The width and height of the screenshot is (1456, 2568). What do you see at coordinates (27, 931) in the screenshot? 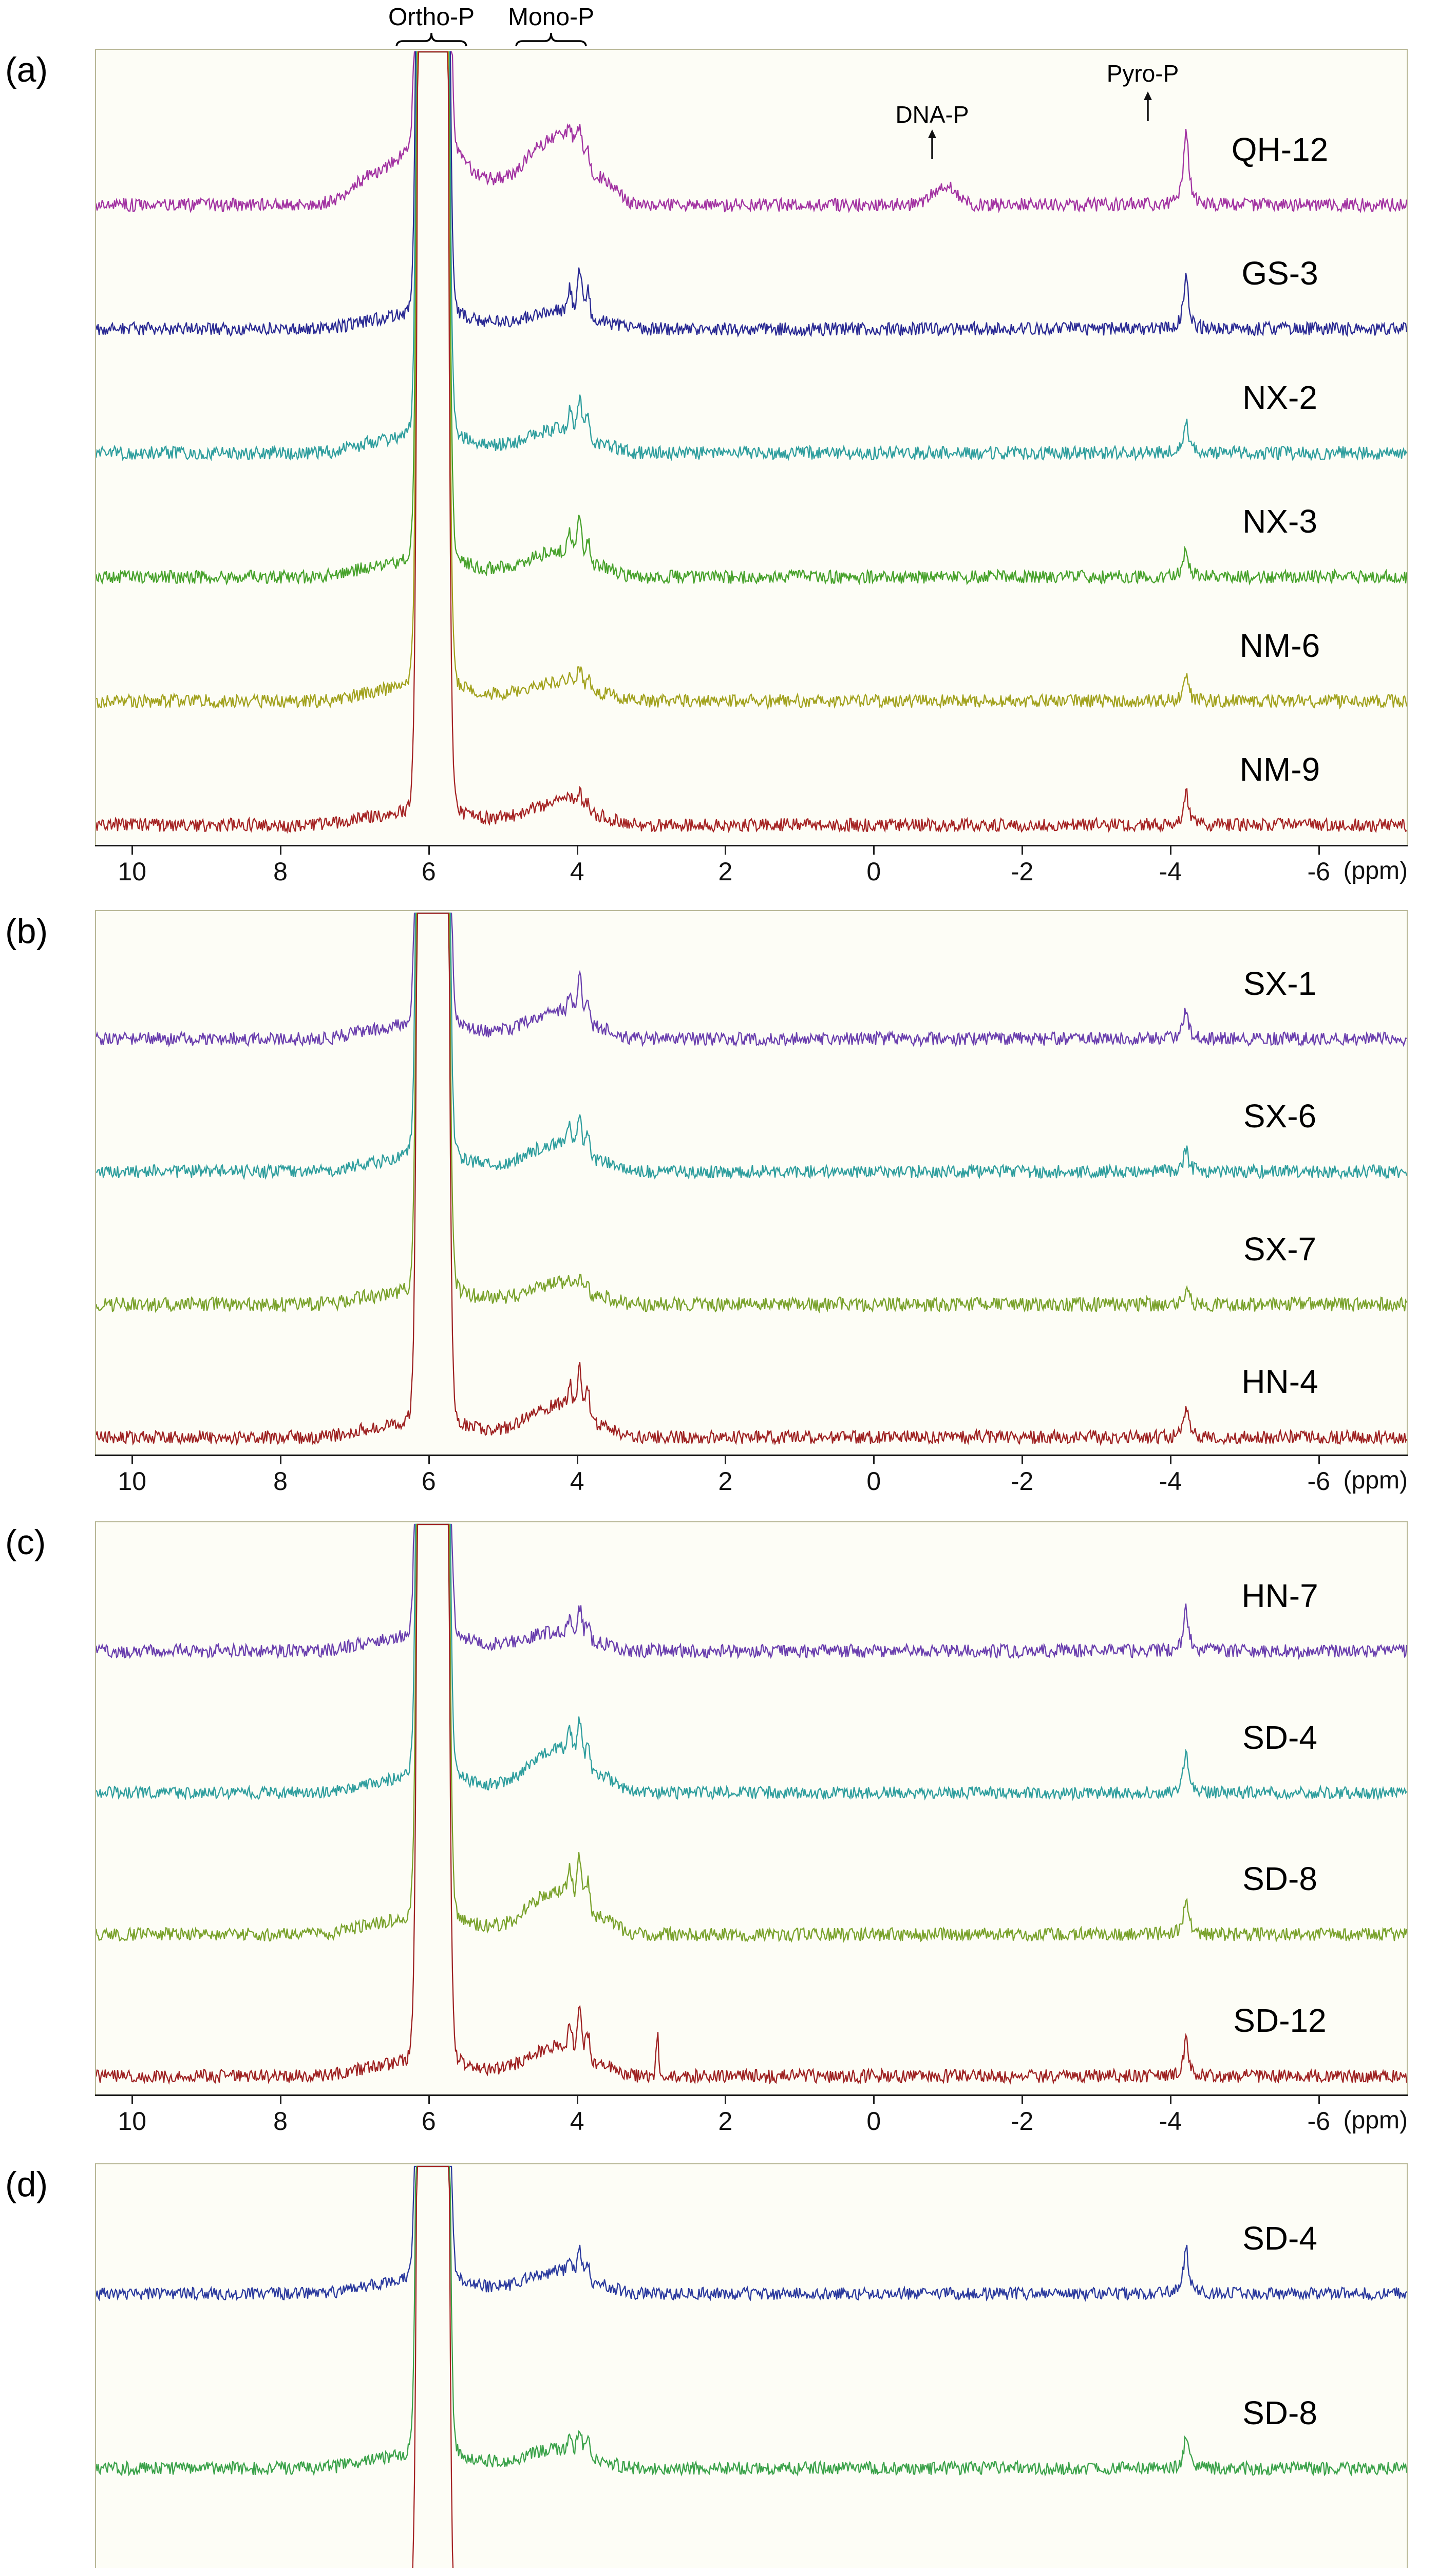
I see `panel-letter-b: (b)` at bounding box center [27, 931].